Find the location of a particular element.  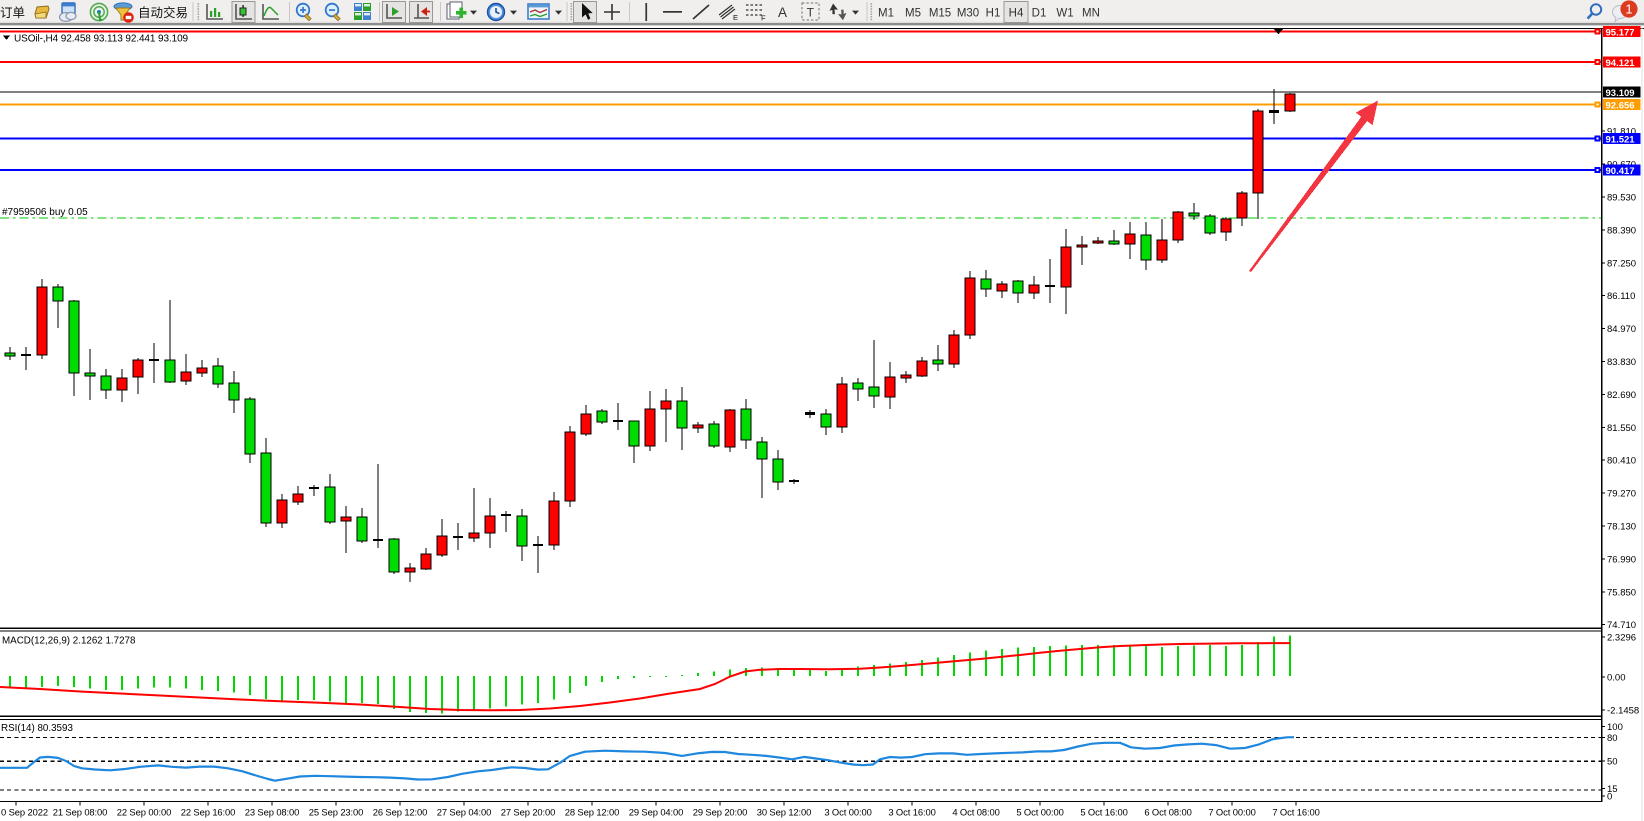

svg-text: 80.410 is located at coordinates (1621, 461).